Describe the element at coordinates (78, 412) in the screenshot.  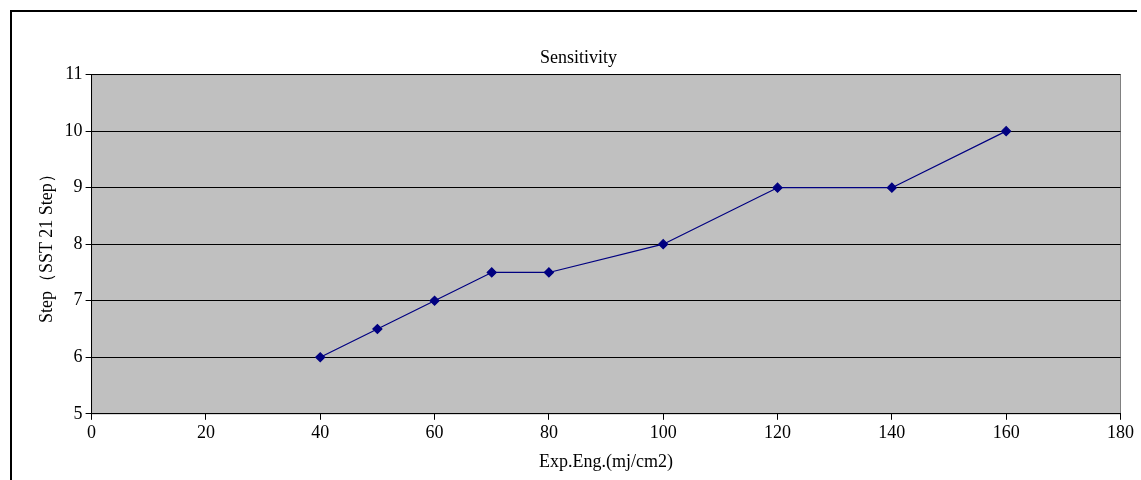
I see `y-tick-label: 5` at that location.